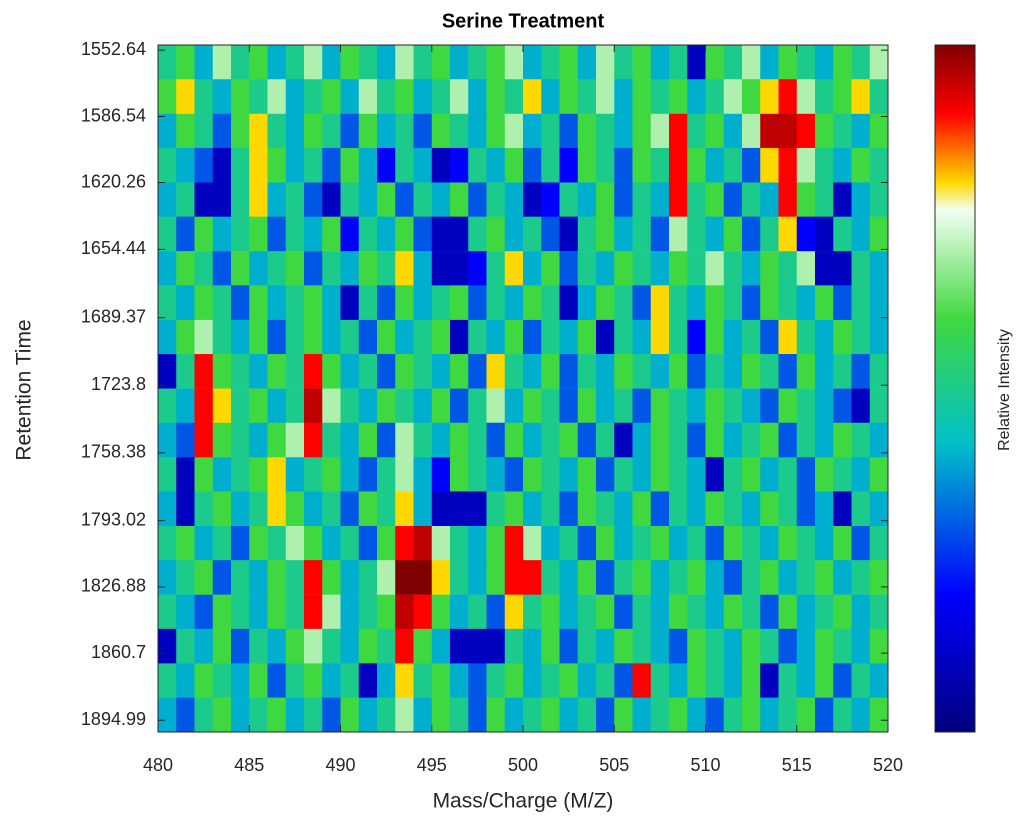  I want to click on chart-title: Serine Treatment, so click(523, 21).